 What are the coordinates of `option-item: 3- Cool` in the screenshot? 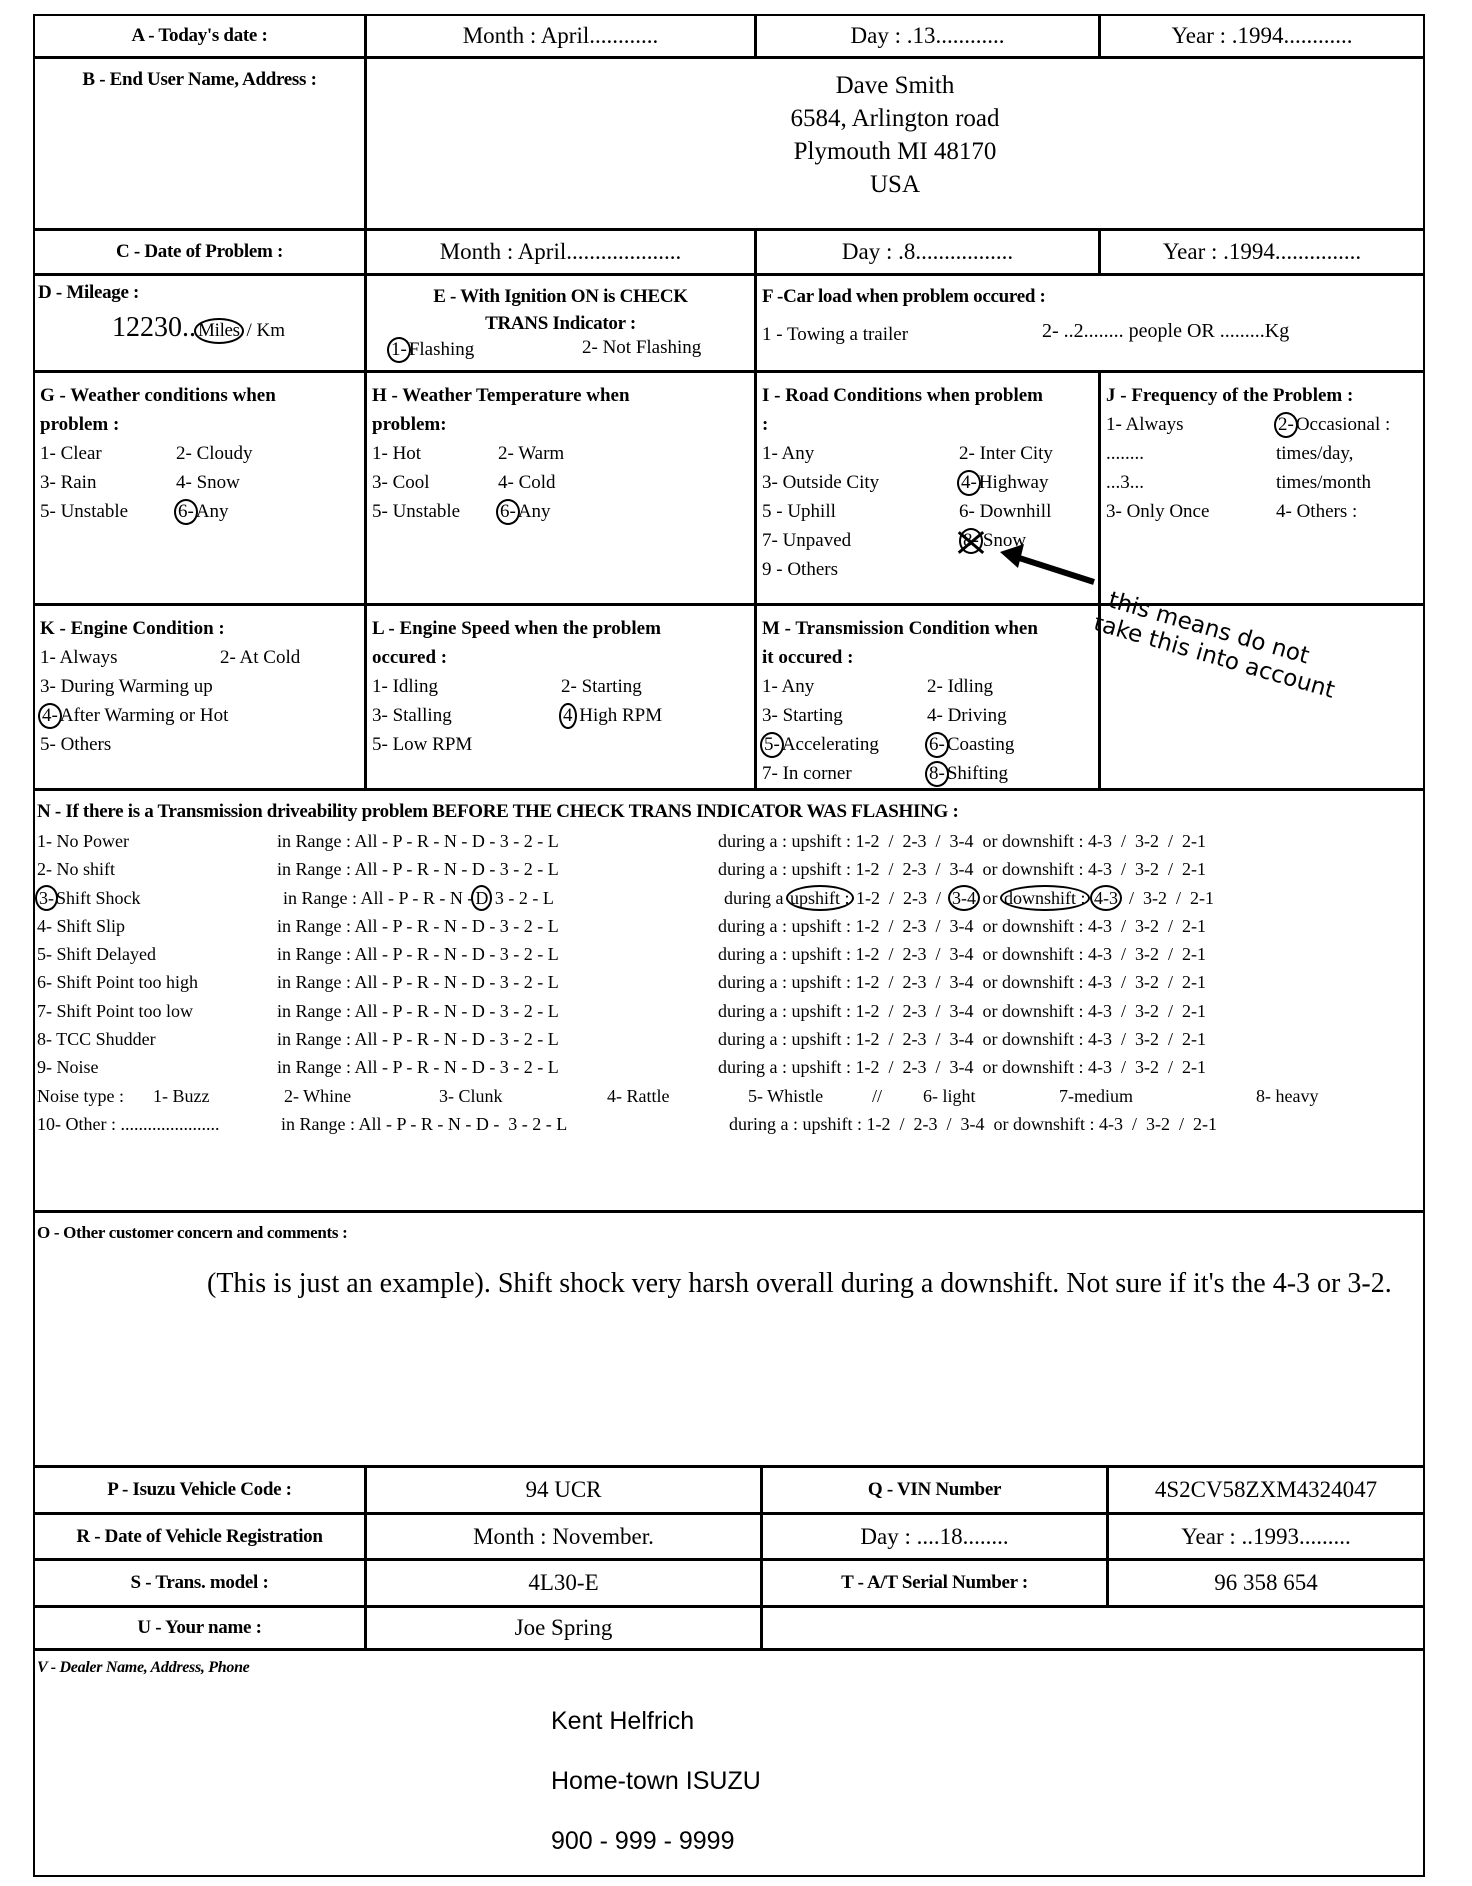 It's located at (401, 482).